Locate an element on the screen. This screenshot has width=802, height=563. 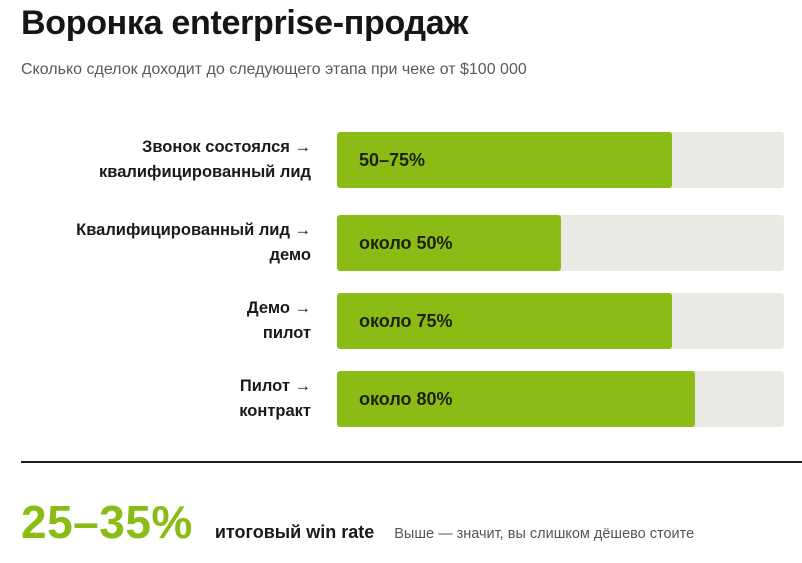
bar-value-label: около 80% is located at coordinates (406, 399).